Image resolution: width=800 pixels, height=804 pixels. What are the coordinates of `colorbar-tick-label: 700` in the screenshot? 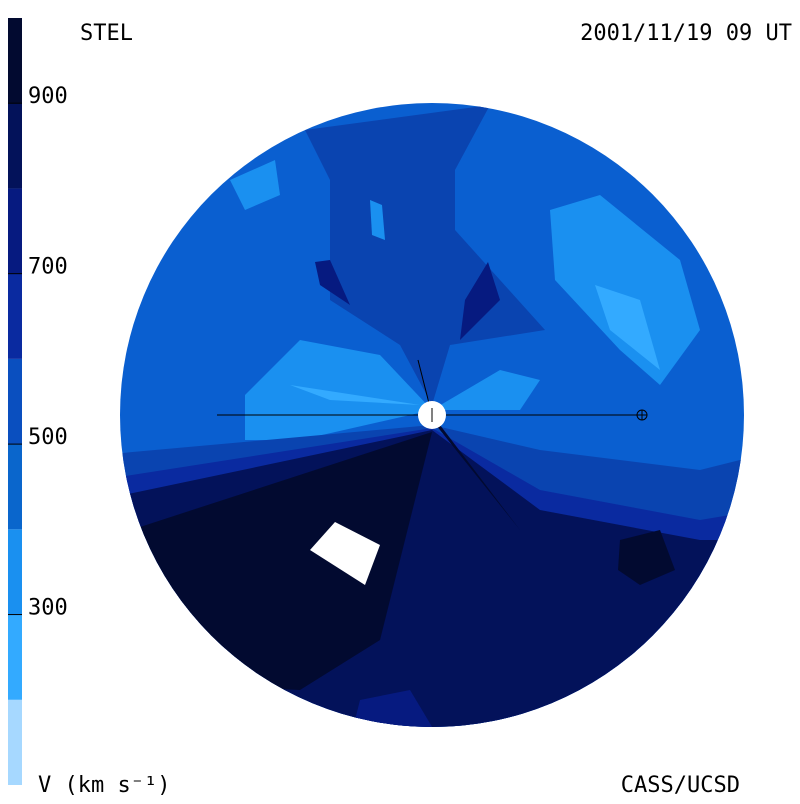 It's located at (48, 267).